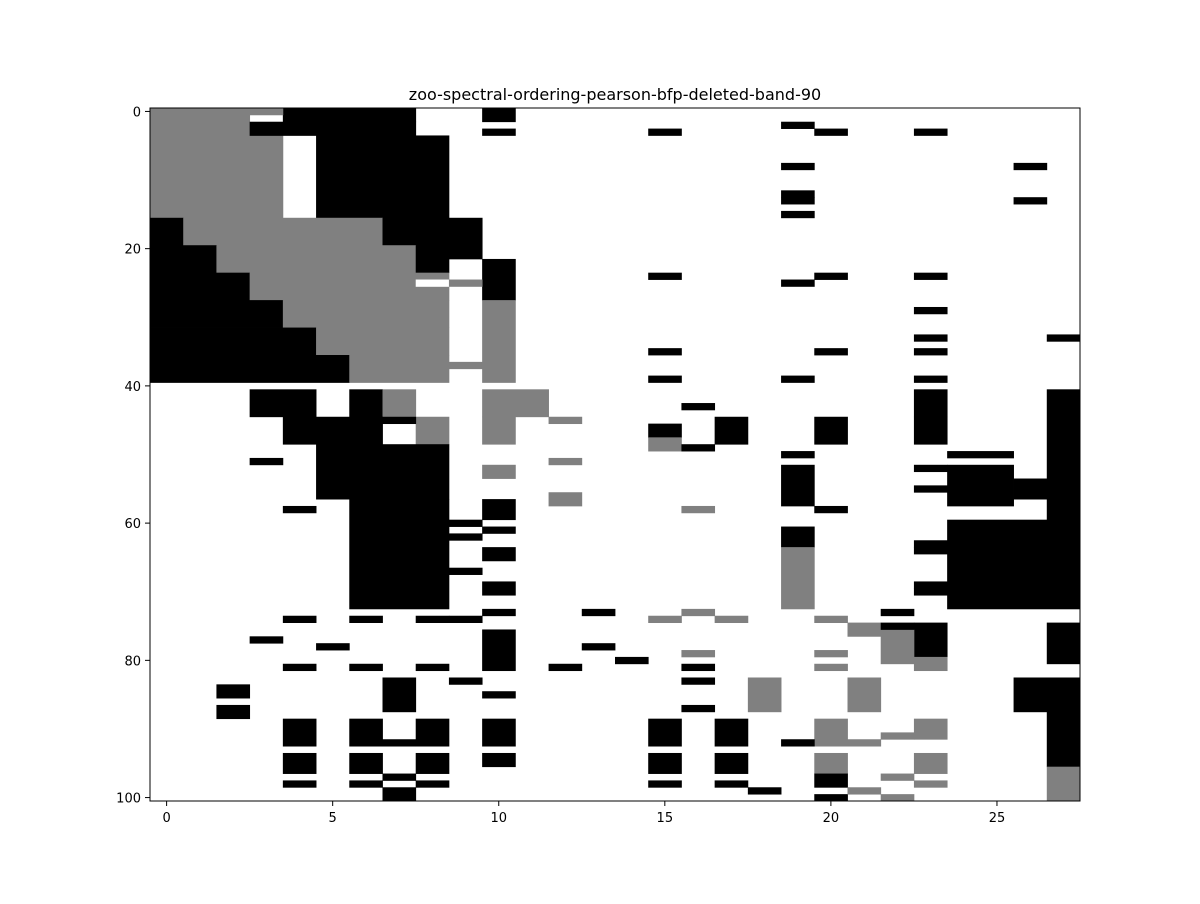  Describe the element at coordinates (132, 250) in the screenshot. I see `y-tick-label: 20` at that location.